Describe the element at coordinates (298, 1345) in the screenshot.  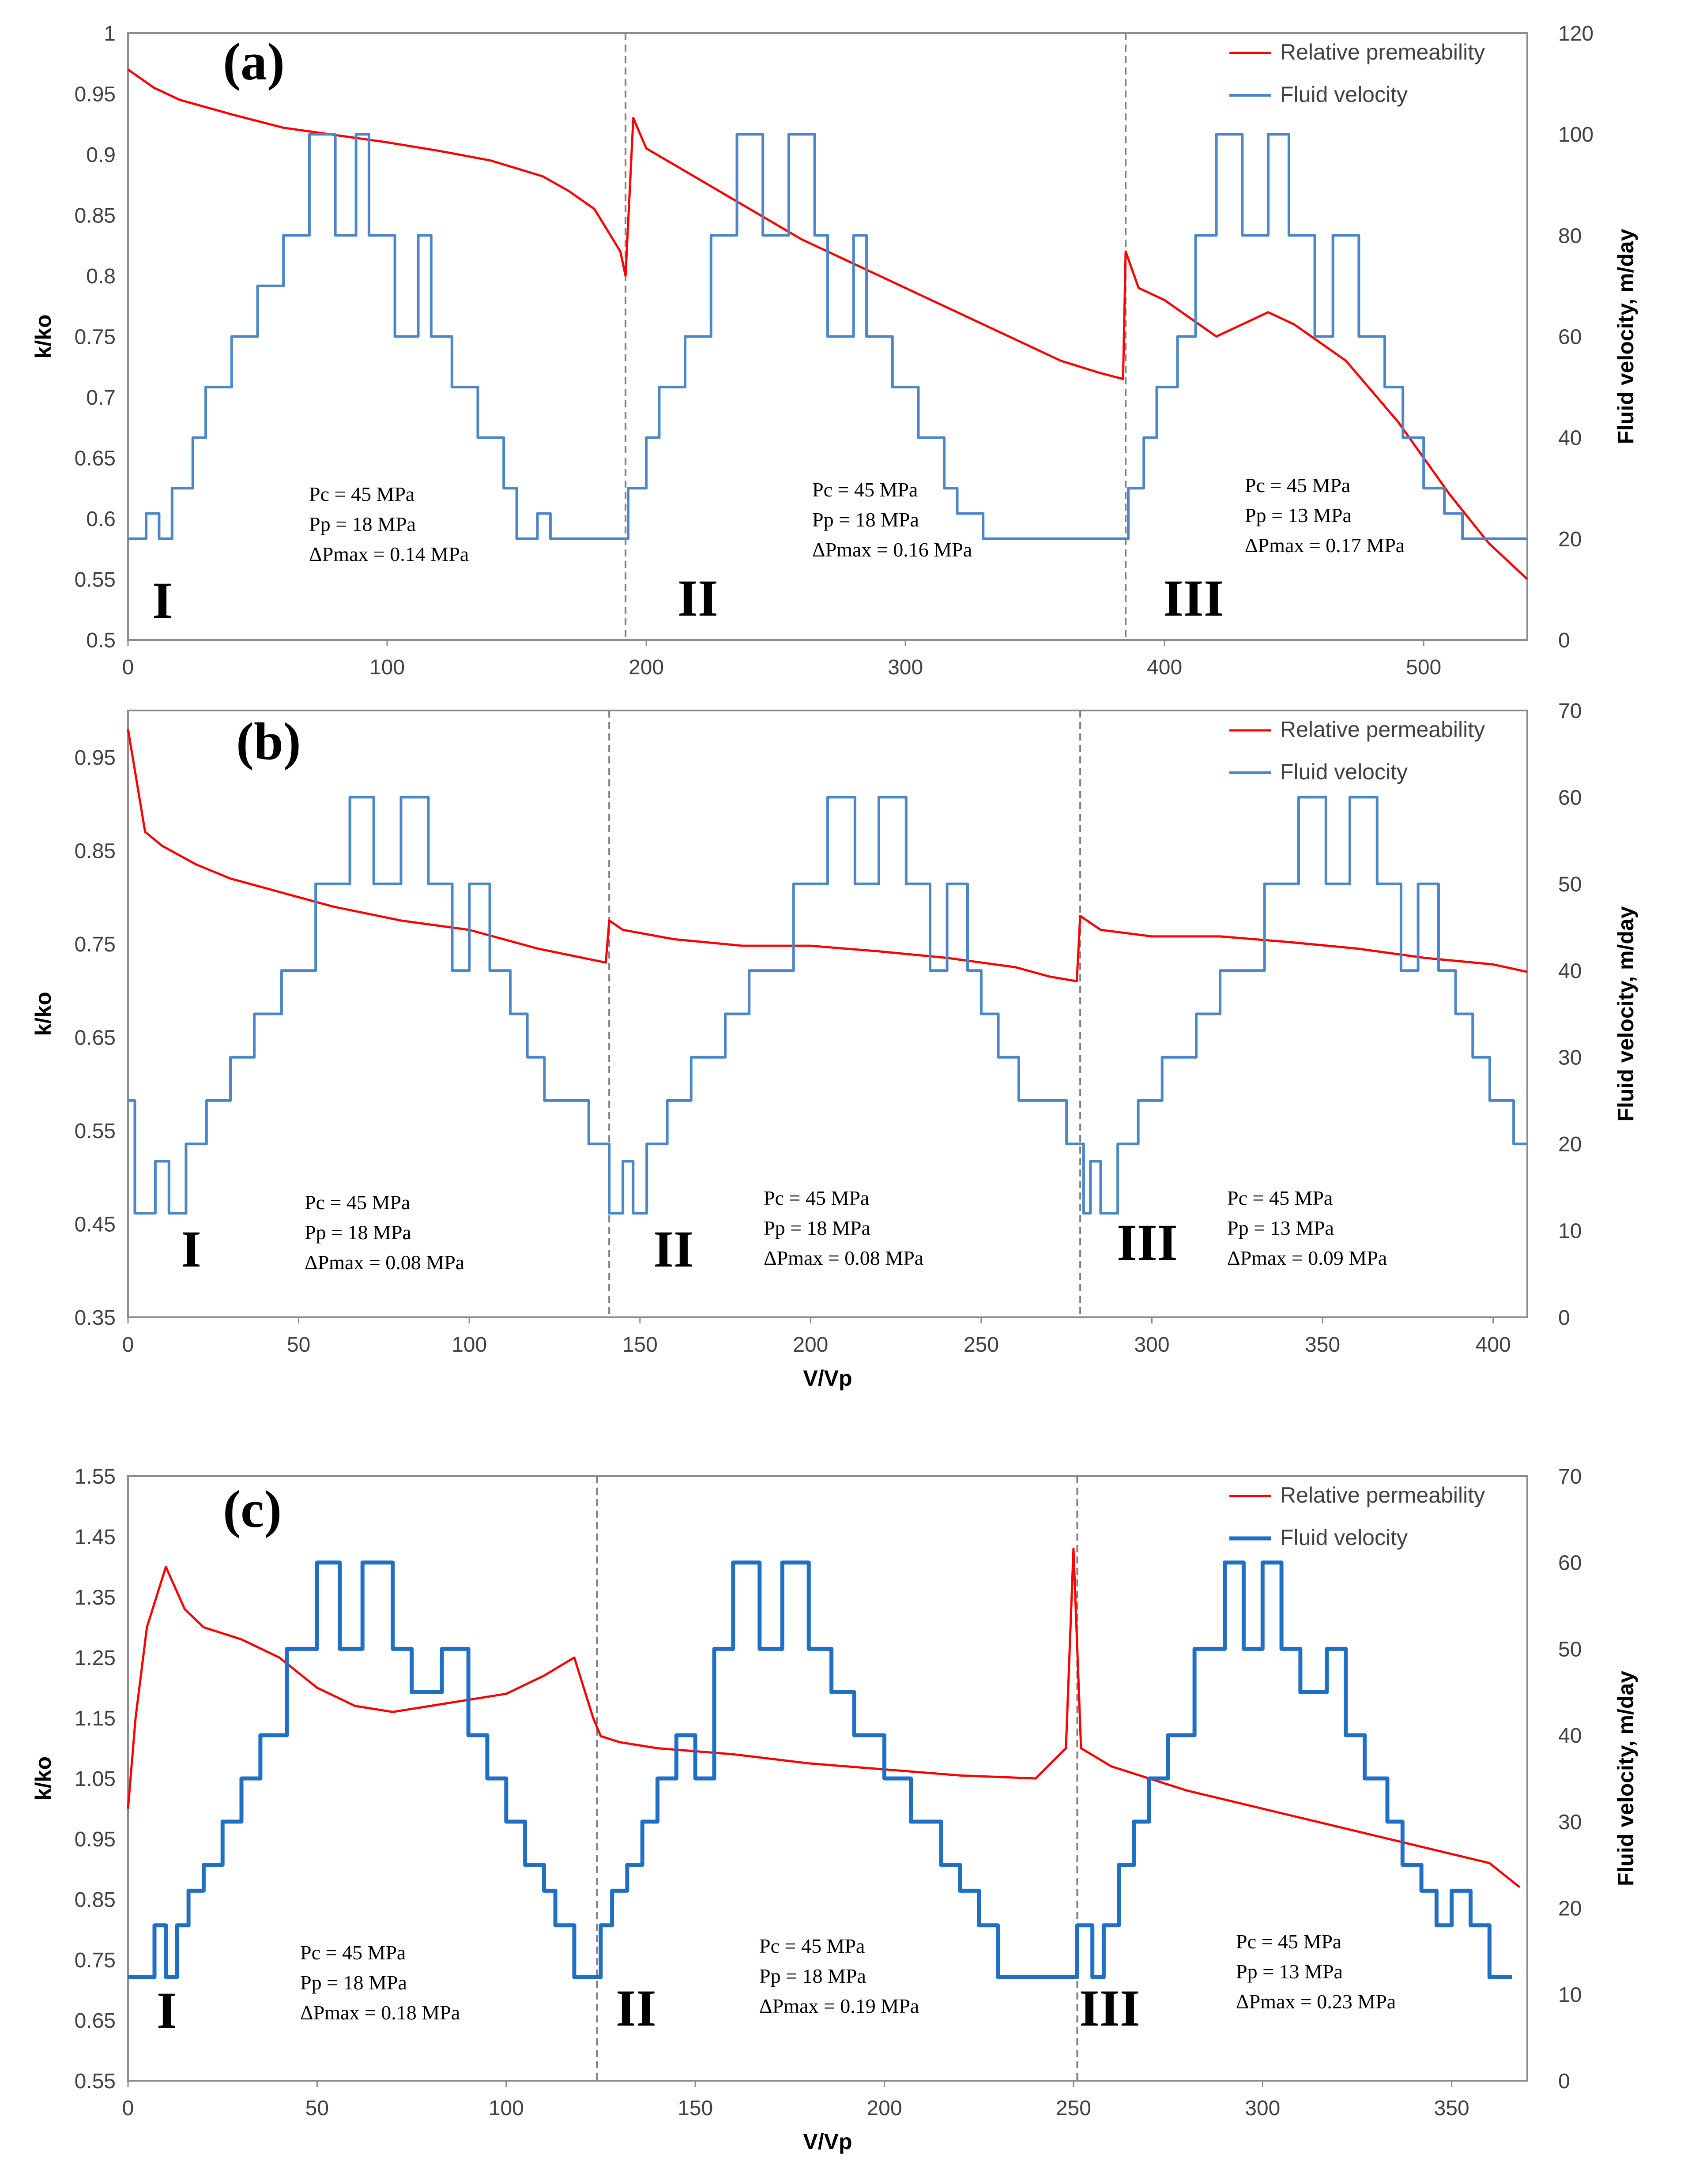
I see `x-tick-label: 50` at that location.